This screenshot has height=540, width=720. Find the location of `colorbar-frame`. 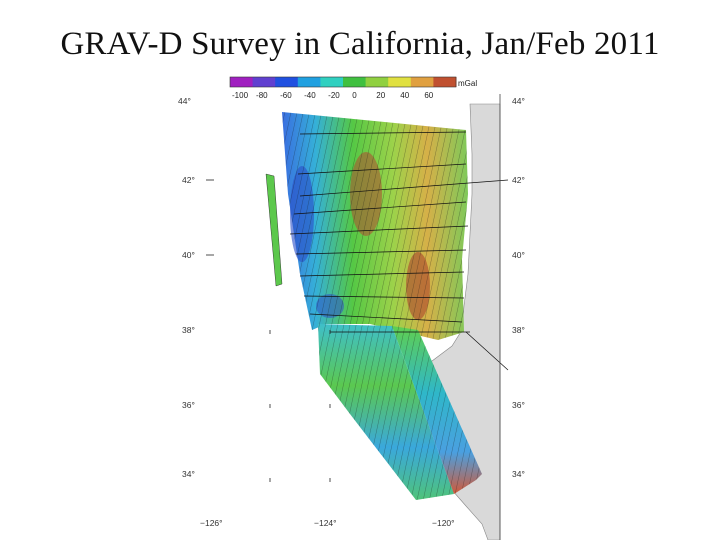

colorbar-frame is located at coordinates (343, 82).